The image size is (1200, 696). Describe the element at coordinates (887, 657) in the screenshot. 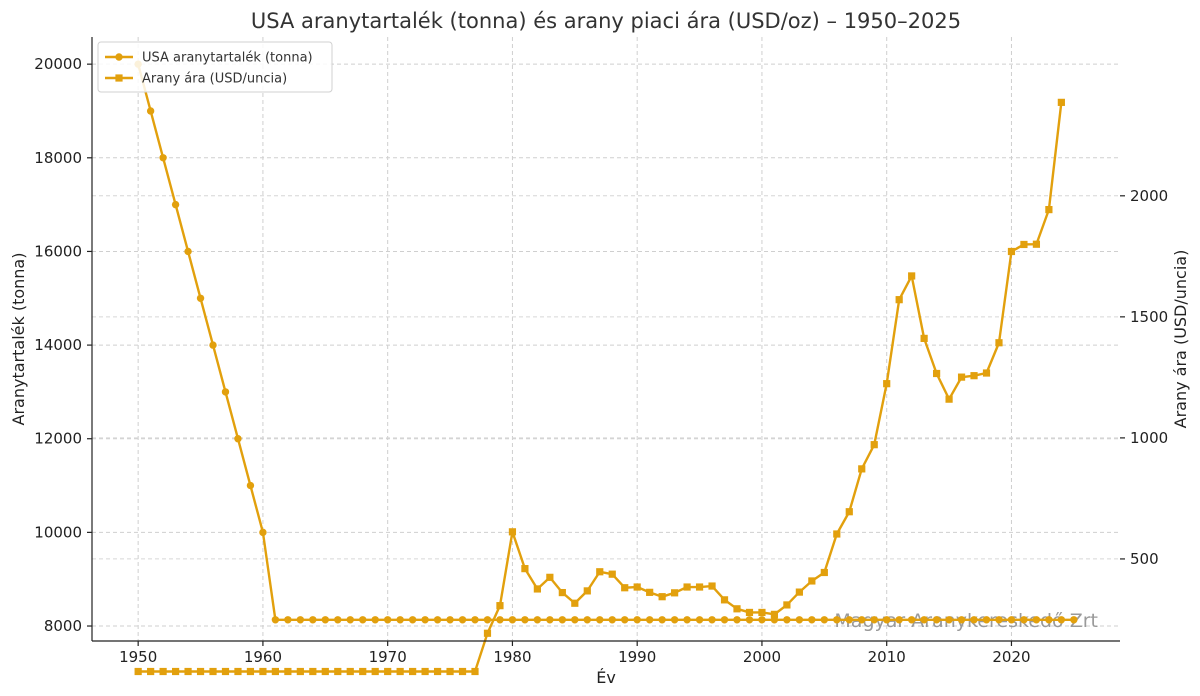

I see `x-tick-label: 2010` at that location.